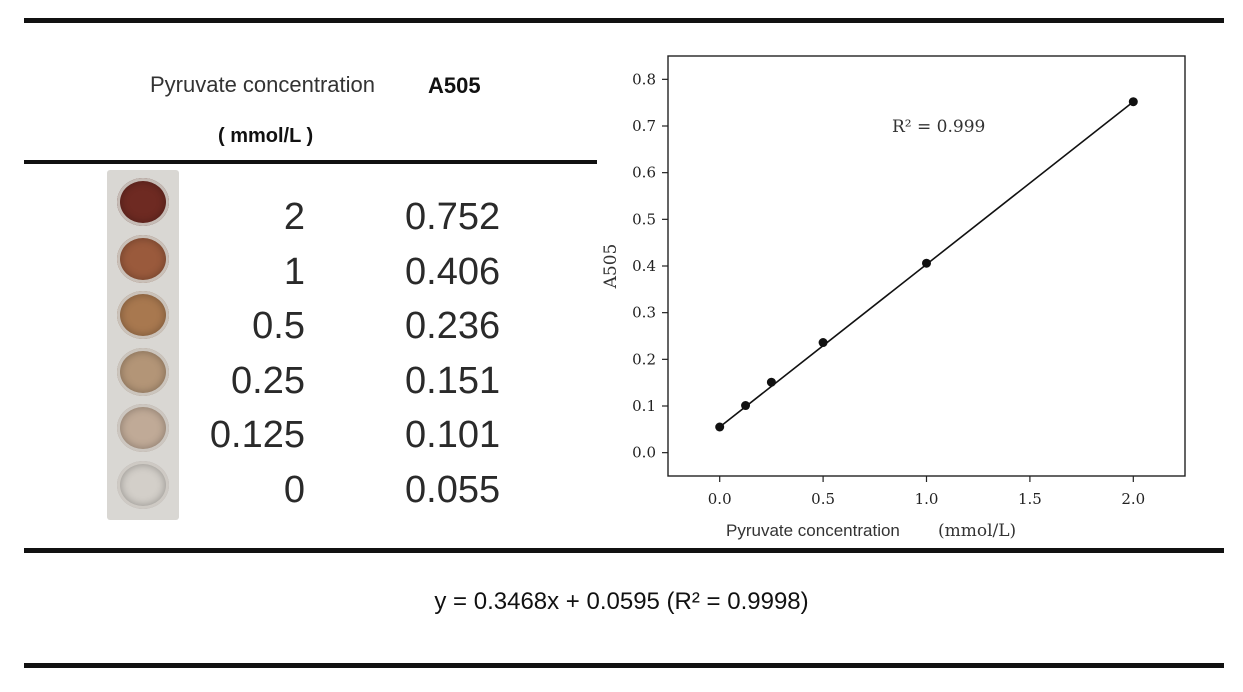 This screenshot has width=1243, height=692. I want to click on x-tick-label: 1.0, so click(927, 499).